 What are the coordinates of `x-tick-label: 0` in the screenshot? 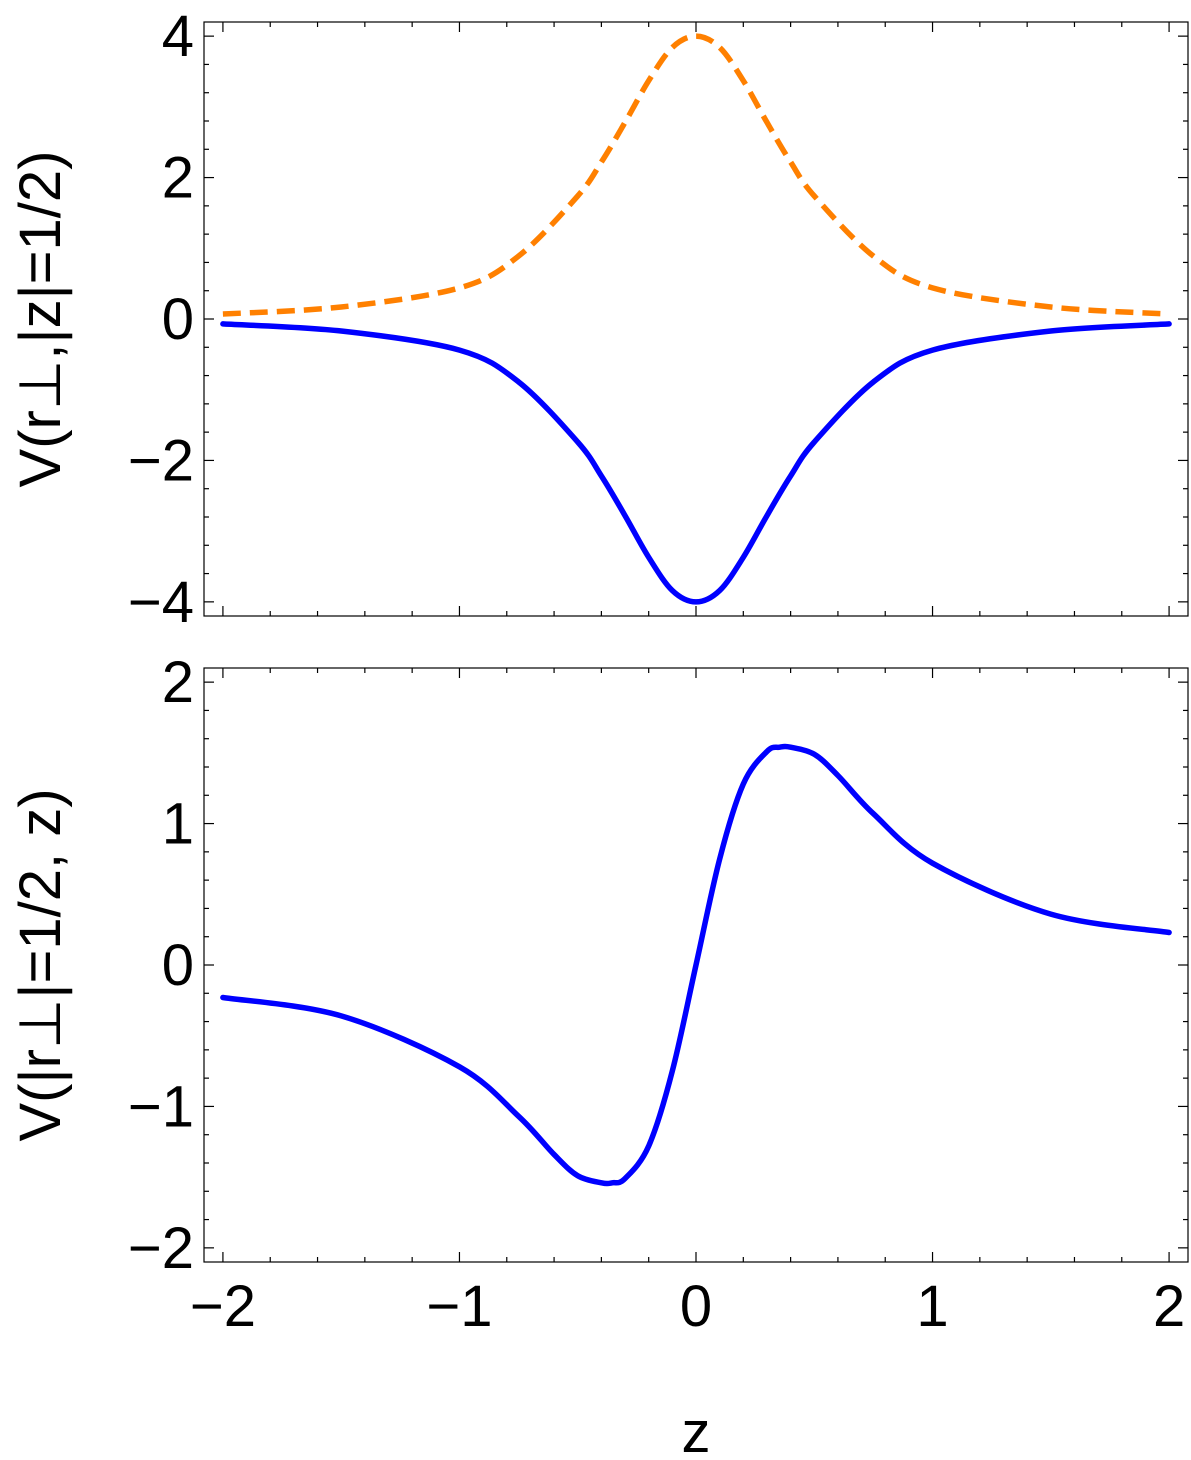 It's located at (696, 1306).